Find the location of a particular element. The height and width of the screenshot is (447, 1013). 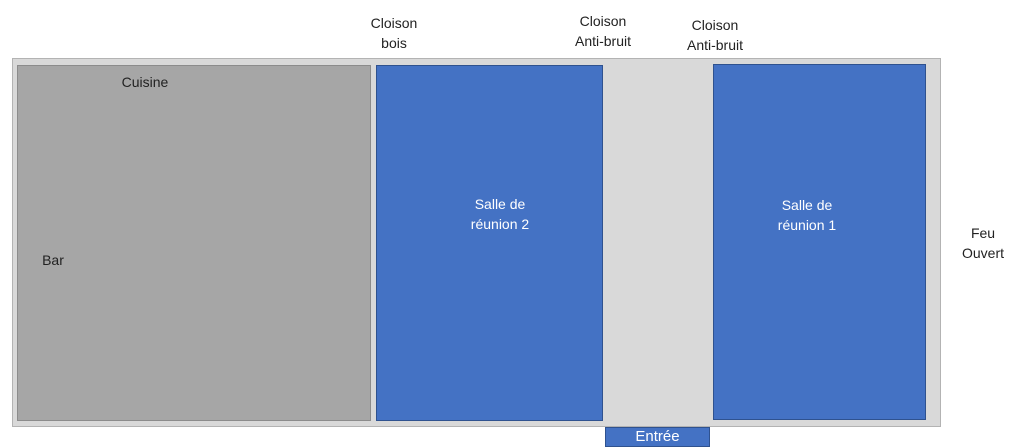

fireplace-label-line2: Ouvert is located at coordinates (982, 253).